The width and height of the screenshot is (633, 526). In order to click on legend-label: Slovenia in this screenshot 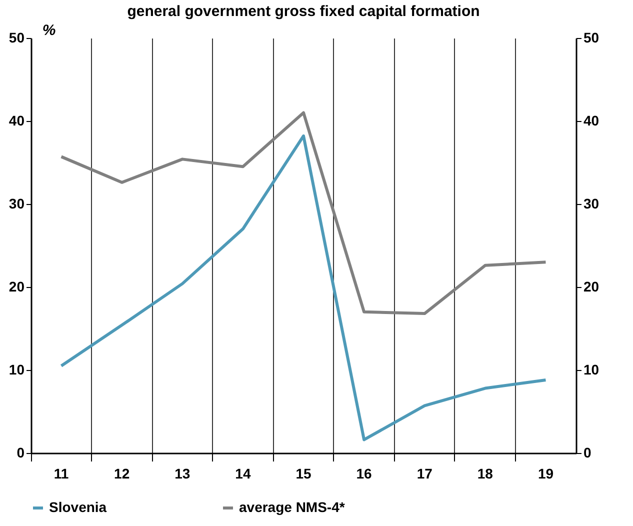, I will do `click(78, 507)`.